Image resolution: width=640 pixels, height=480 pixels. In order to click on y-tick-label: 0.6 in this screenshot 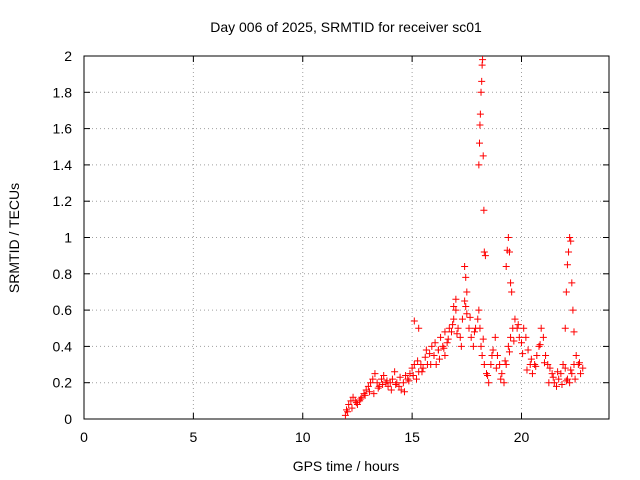, I will do `click(63, 310)`.